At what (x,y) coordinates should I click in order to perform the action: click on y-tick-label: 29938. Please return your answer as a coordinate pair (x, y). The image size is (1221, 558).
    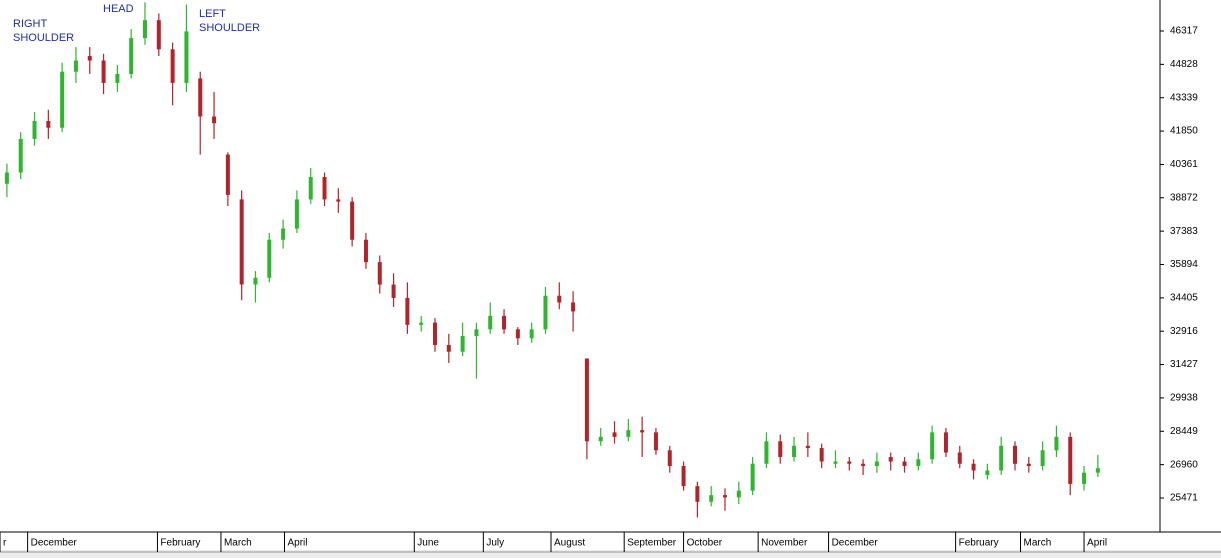
    Looking at the image, I should click on (1184, 398).